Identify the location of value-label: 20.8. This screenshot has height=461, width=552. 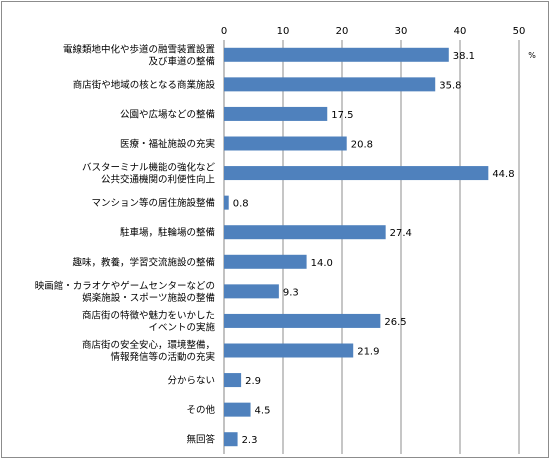
(362, 145).